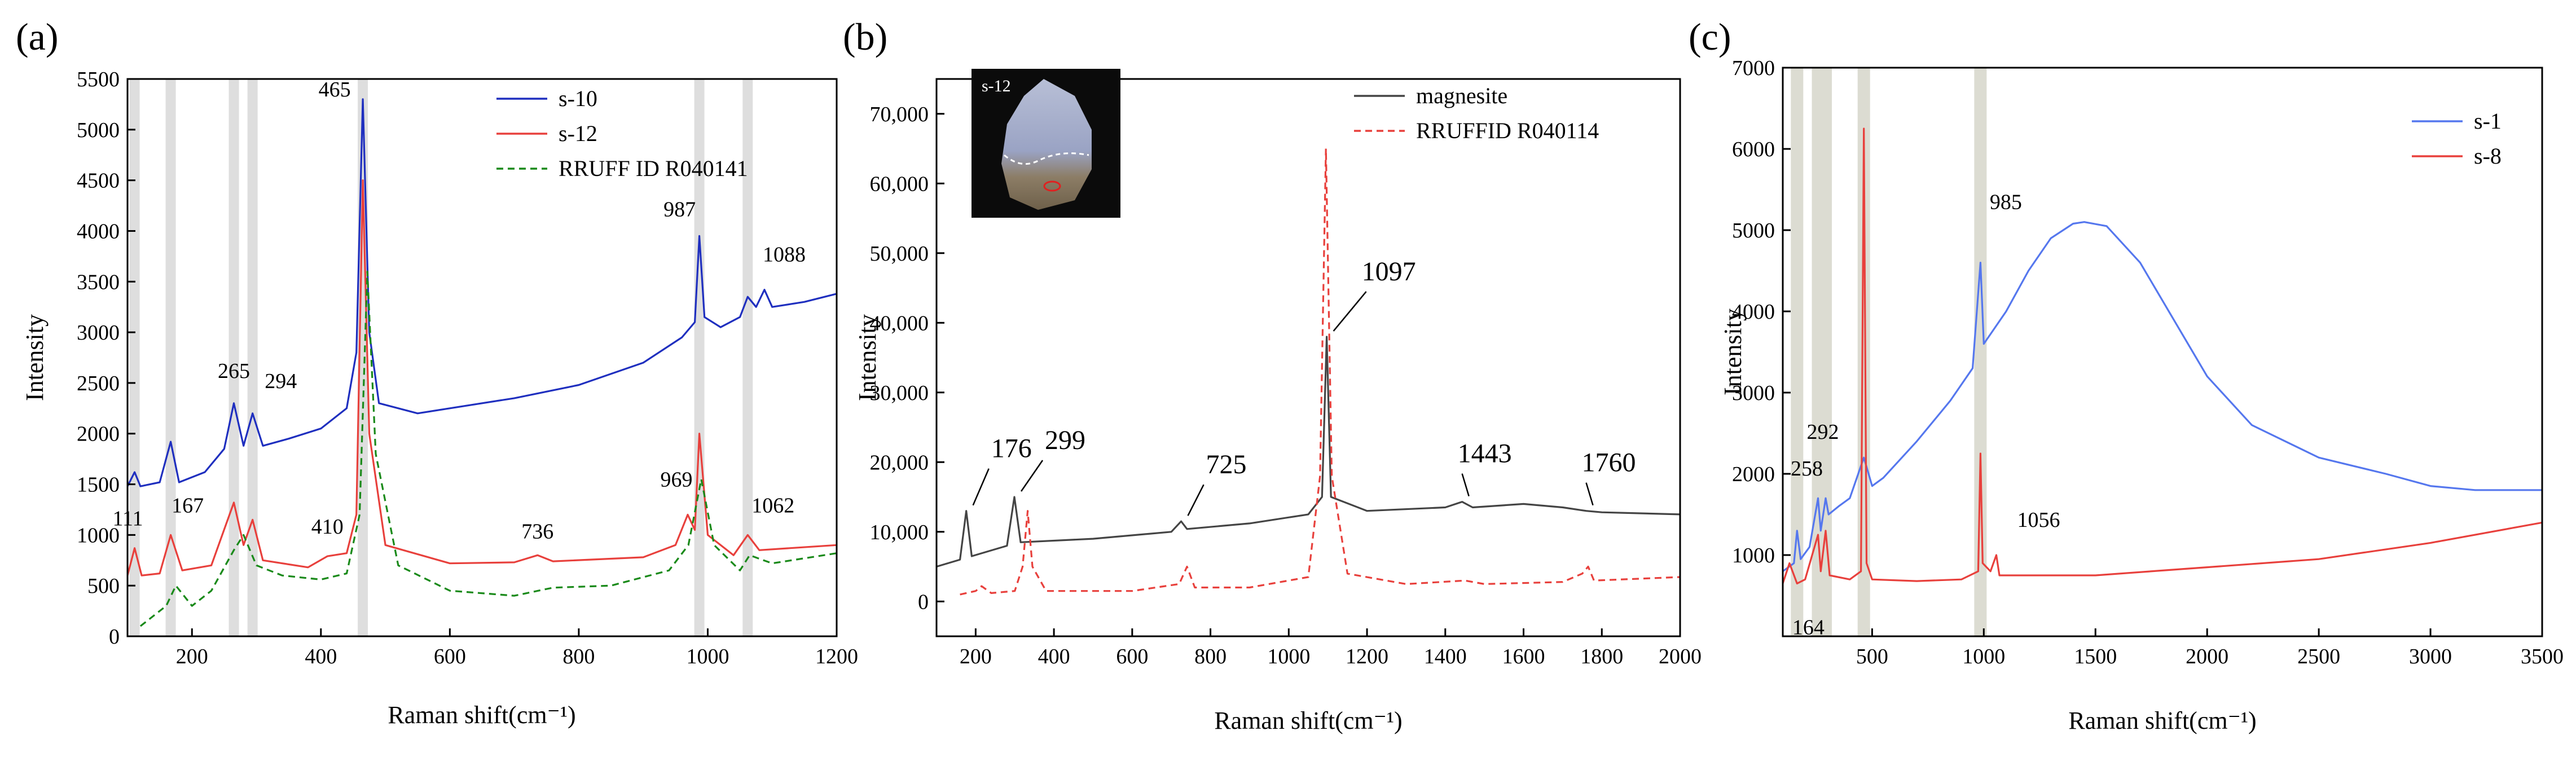  What do you see at coordinates (1872, 656) in the screenshot?
I see `c-xtick-label: 500` at bounding box center [1872, 656].